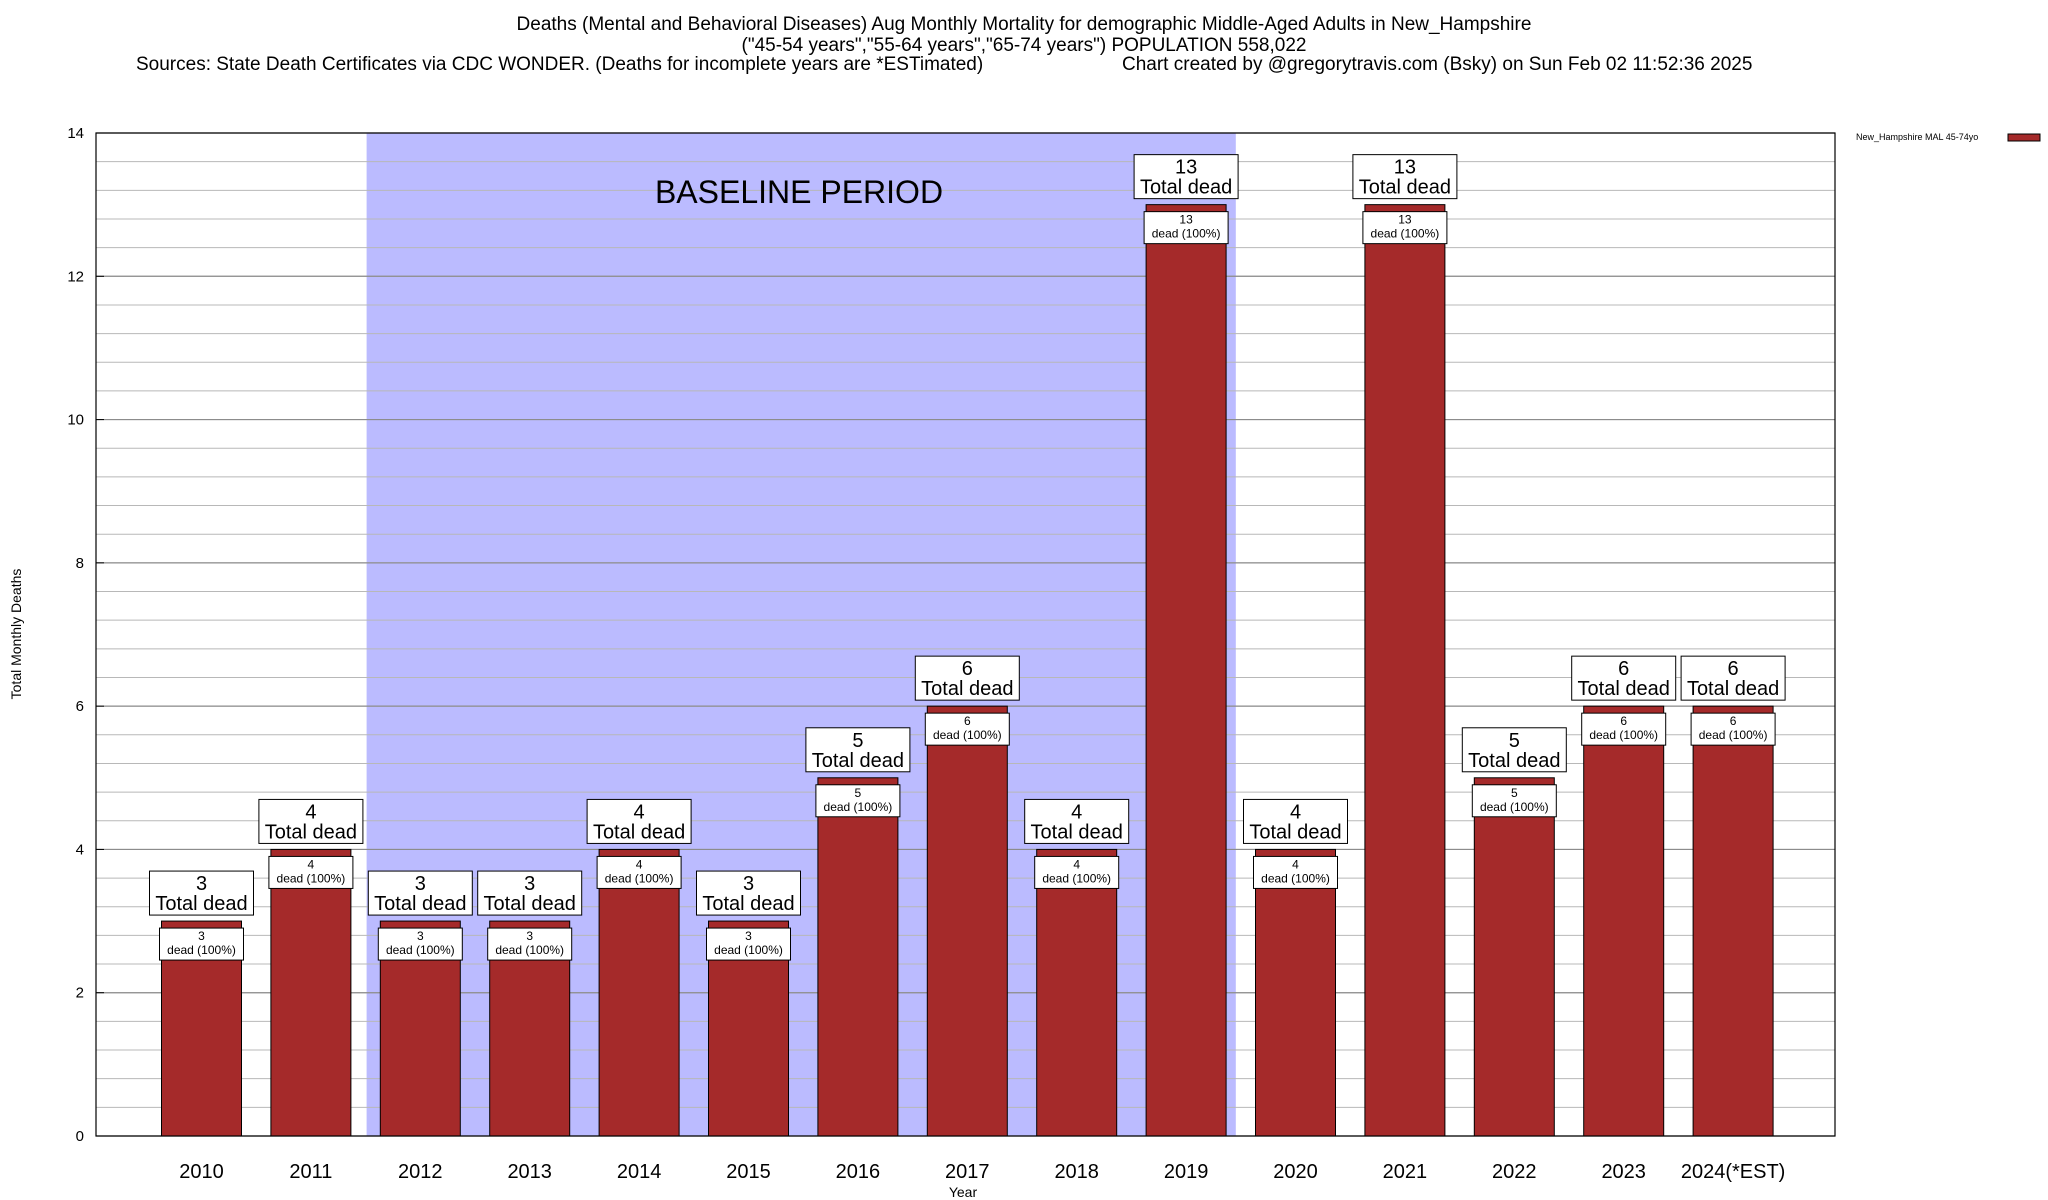  I want to click on x-tick-label: 2015, so click(748, 1172).